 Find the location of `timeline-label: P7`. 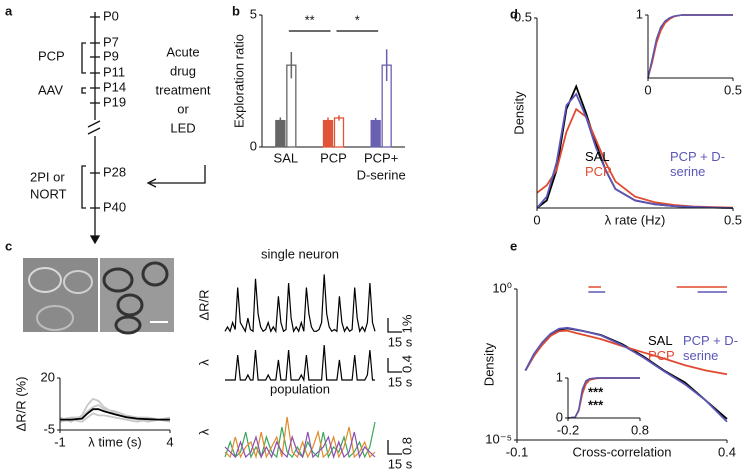

timeline-label: P7 is located at coordinates (111, 41).